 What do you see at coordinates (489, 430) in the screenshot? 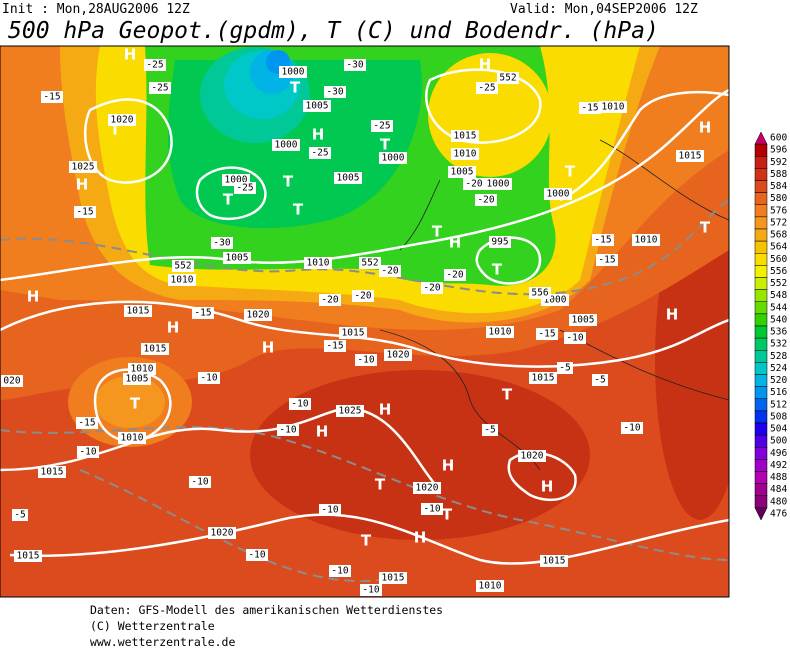
I see `contour-label: -5` at bounding box center [489, 430].